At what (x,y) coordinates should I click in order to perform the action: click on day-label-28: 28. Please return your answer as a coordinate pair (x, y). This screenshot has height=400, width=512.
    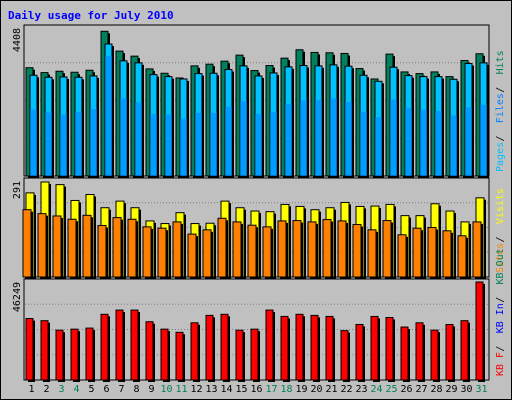
    Looking at the image, I should click on (436, 389).